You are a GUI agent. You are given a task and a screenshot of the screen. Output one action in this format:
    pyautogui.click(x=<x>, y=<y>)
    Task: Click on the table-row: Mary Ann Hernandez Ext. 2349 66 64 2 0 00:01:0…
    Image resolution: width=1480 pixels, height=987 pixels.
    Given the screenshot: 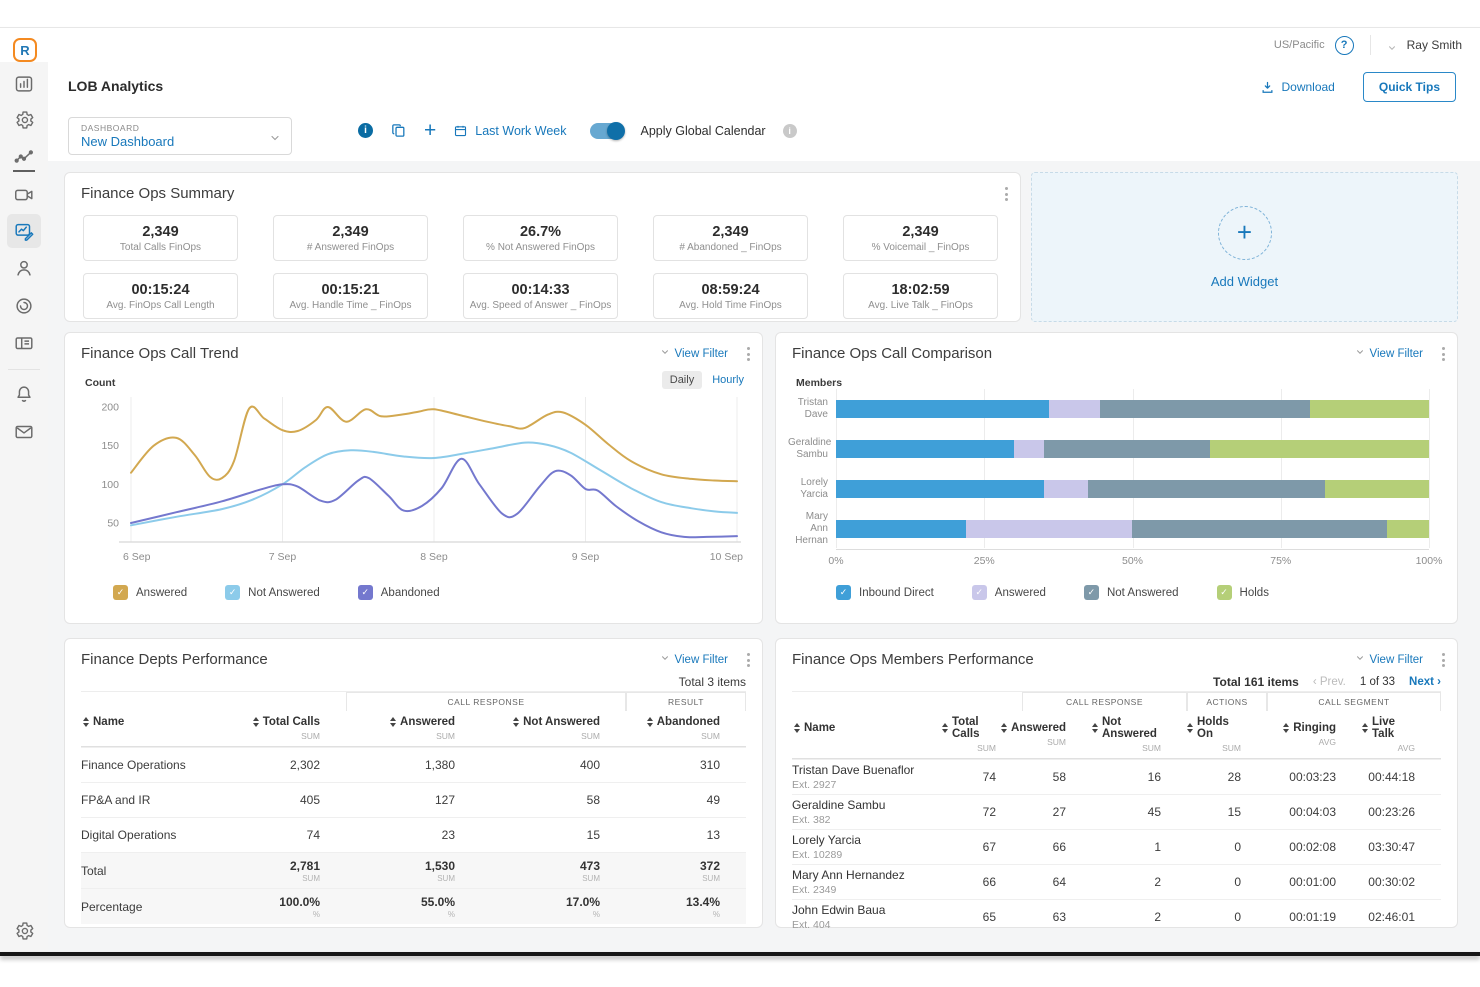 What is the action you would take?
    pyautogui.click(x=1116, y=881)
    